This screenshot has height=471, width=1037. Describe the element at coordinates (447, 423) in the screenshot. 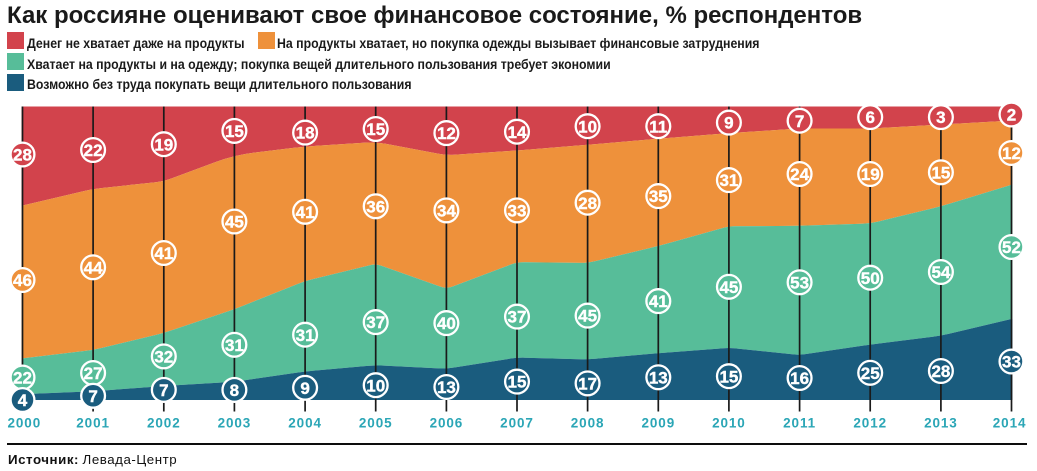

I see `svg-text: 2006` at that location.